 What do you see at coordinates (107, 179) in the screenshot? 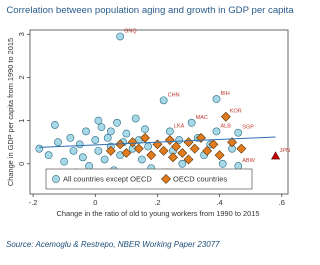
I see `legend-label: All countries except OECD` at bounding box center [107, 179].